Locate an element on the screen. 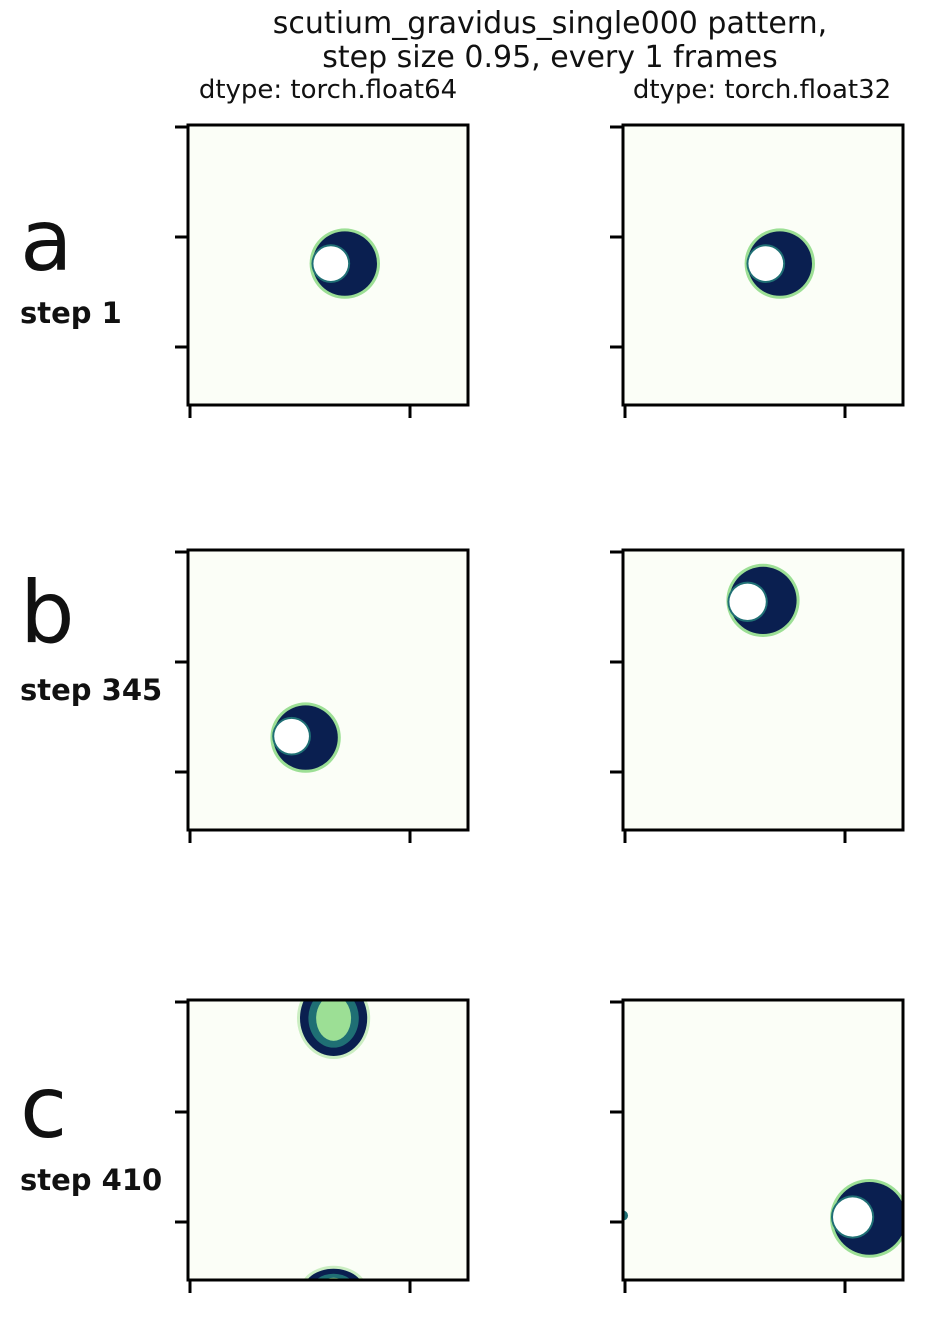  row-step-label-b: step 345 is located at coordinates (91, 690).